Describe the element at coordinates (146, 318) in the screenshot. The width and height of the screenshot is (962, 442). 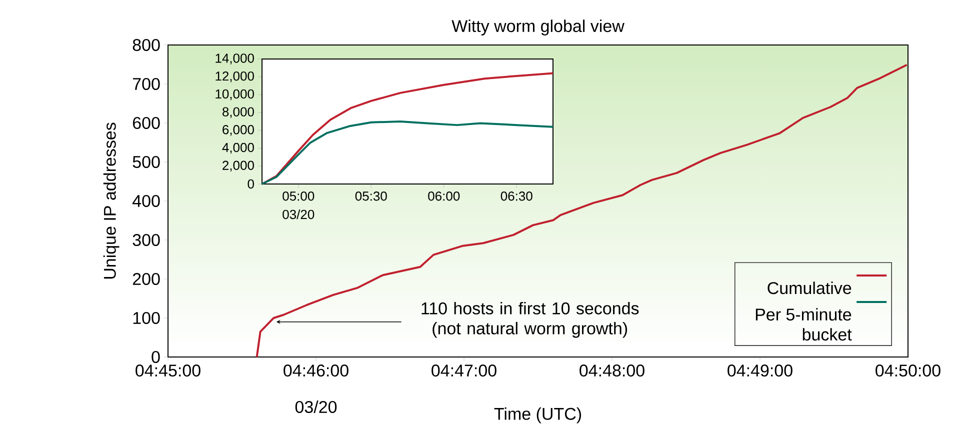
I see `y-tick-label: 100` at that location.